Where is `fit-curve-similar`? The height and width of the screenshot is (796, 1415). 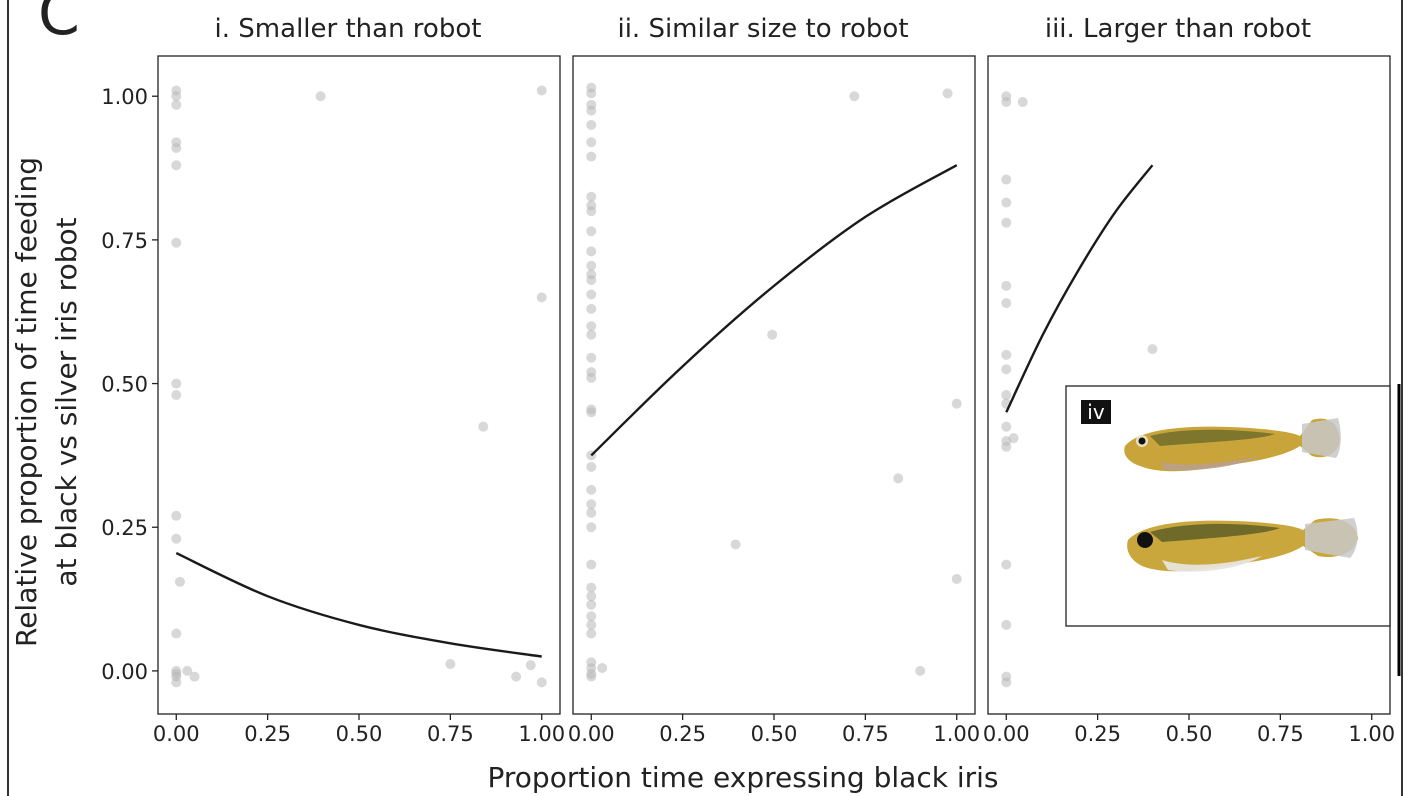 fit-curve-similar is located at coordinates (774, 310).